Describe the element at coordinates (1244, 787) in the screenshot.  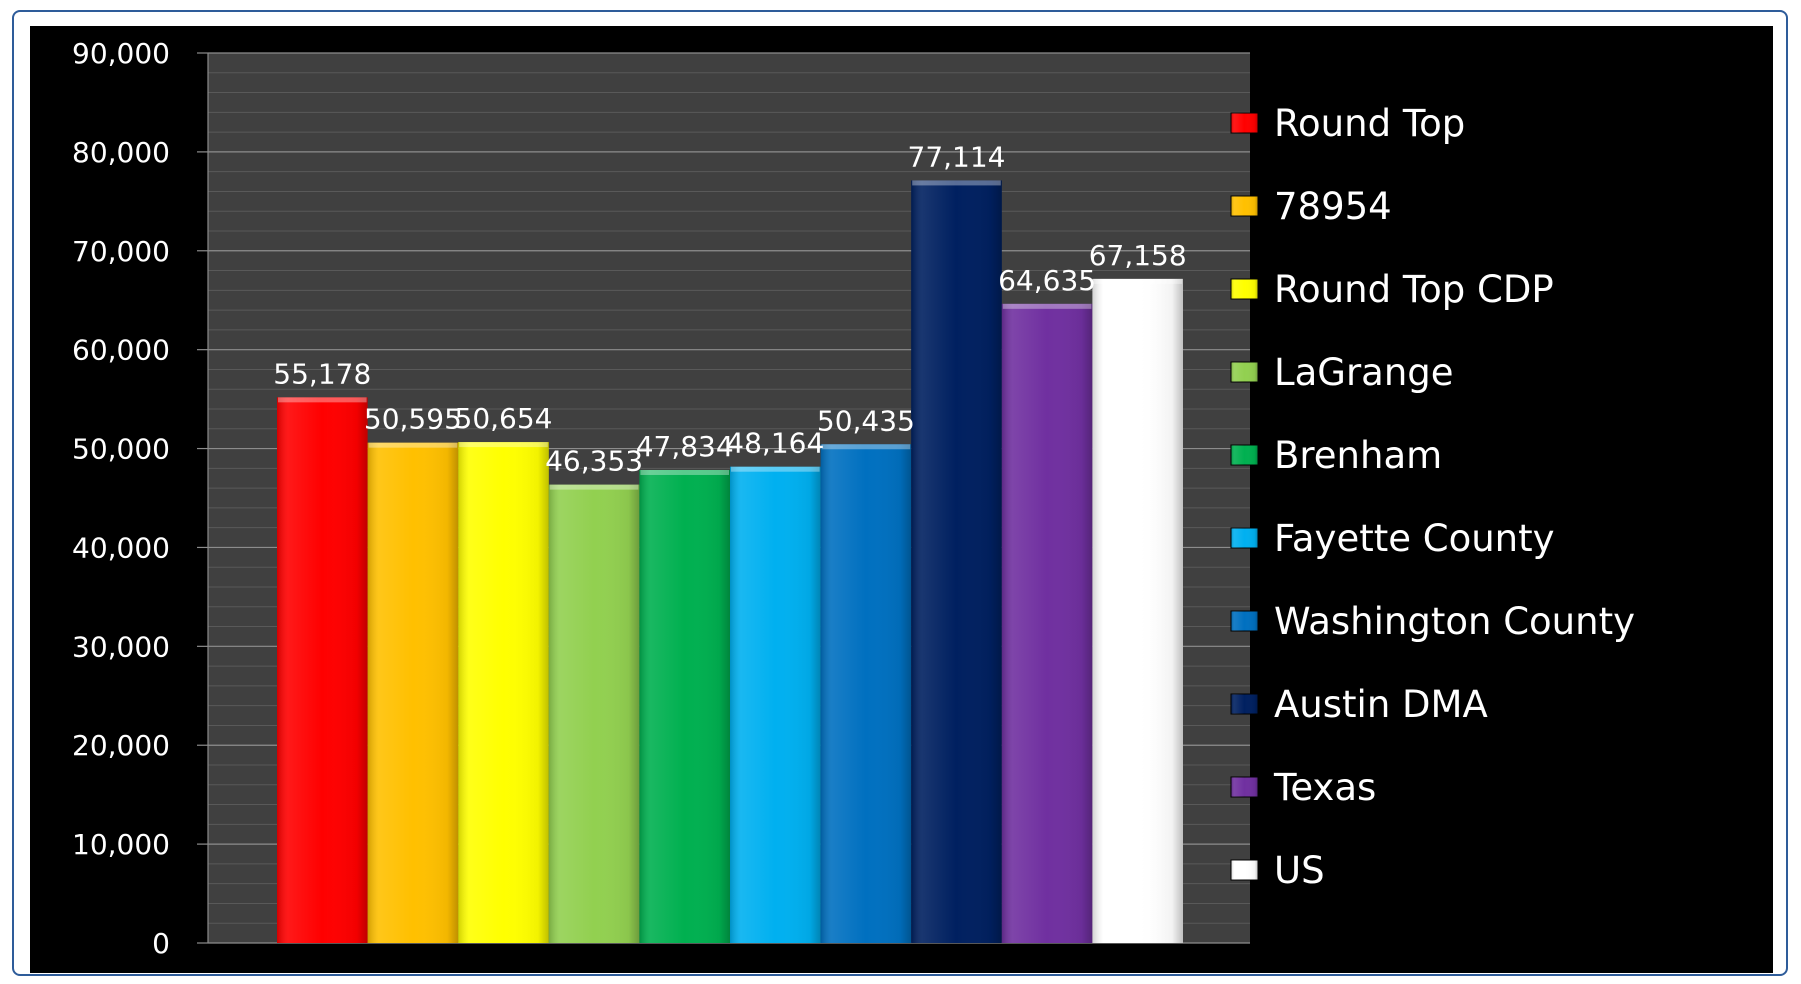
I see `legend-swatch-shading-texas` at that location.